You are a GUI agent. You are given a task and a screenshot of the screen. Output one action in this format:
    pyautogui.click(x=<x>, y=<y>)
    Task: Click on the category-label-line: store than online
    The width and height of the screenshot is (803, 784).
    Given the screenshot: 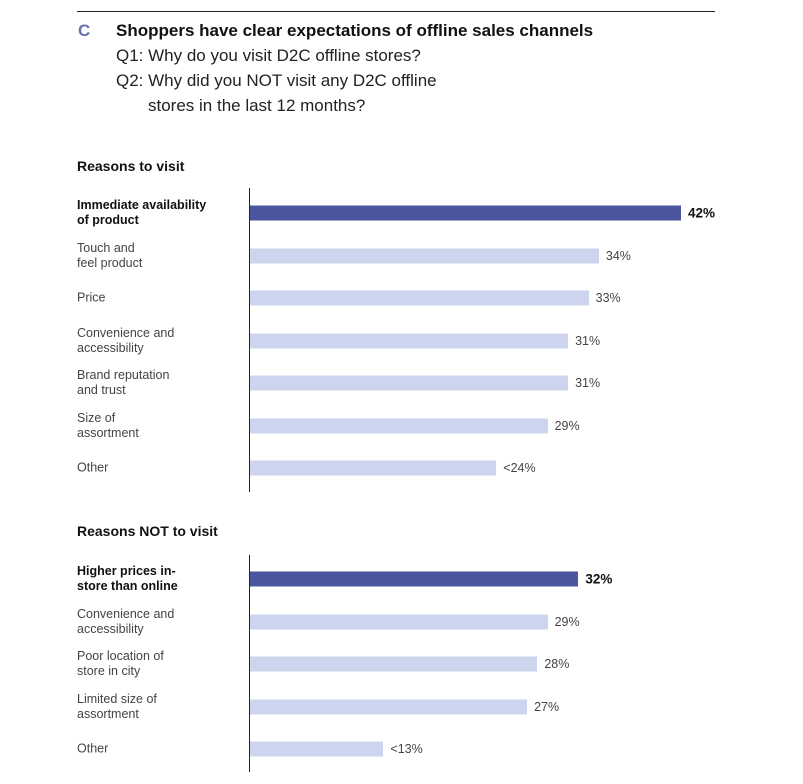 What is the action you would take?
    pyautogui.click(x=127, y=586)
    